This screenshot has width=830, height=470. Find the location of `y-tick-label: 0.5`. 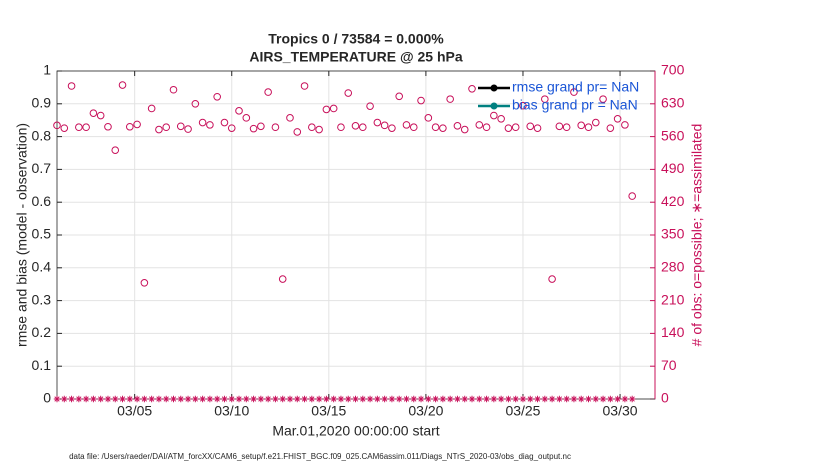

y-tick-label: 0.5 is located at coordinates (42, 234).